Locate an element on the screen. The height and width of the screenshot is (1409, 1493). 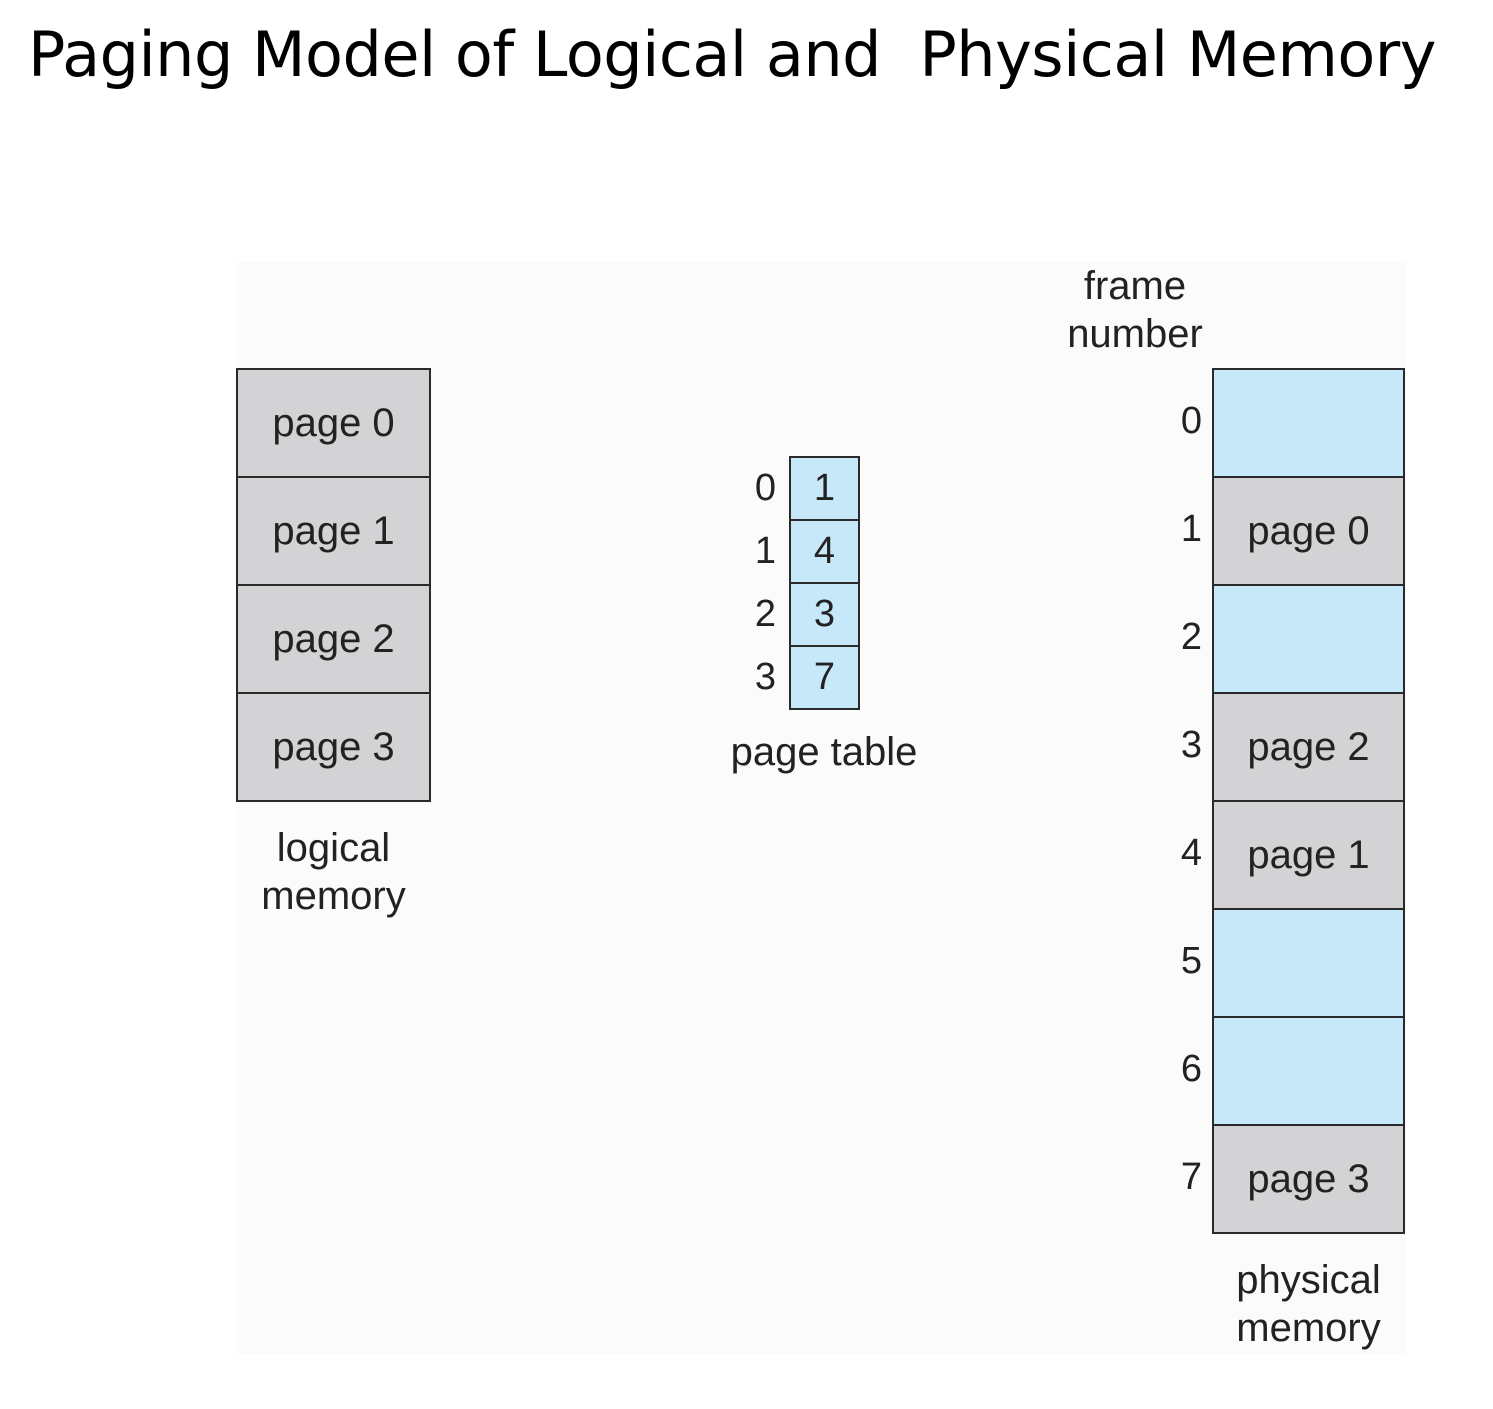
physical-frame-4: page 1 is located at coordinates (1308, 855).